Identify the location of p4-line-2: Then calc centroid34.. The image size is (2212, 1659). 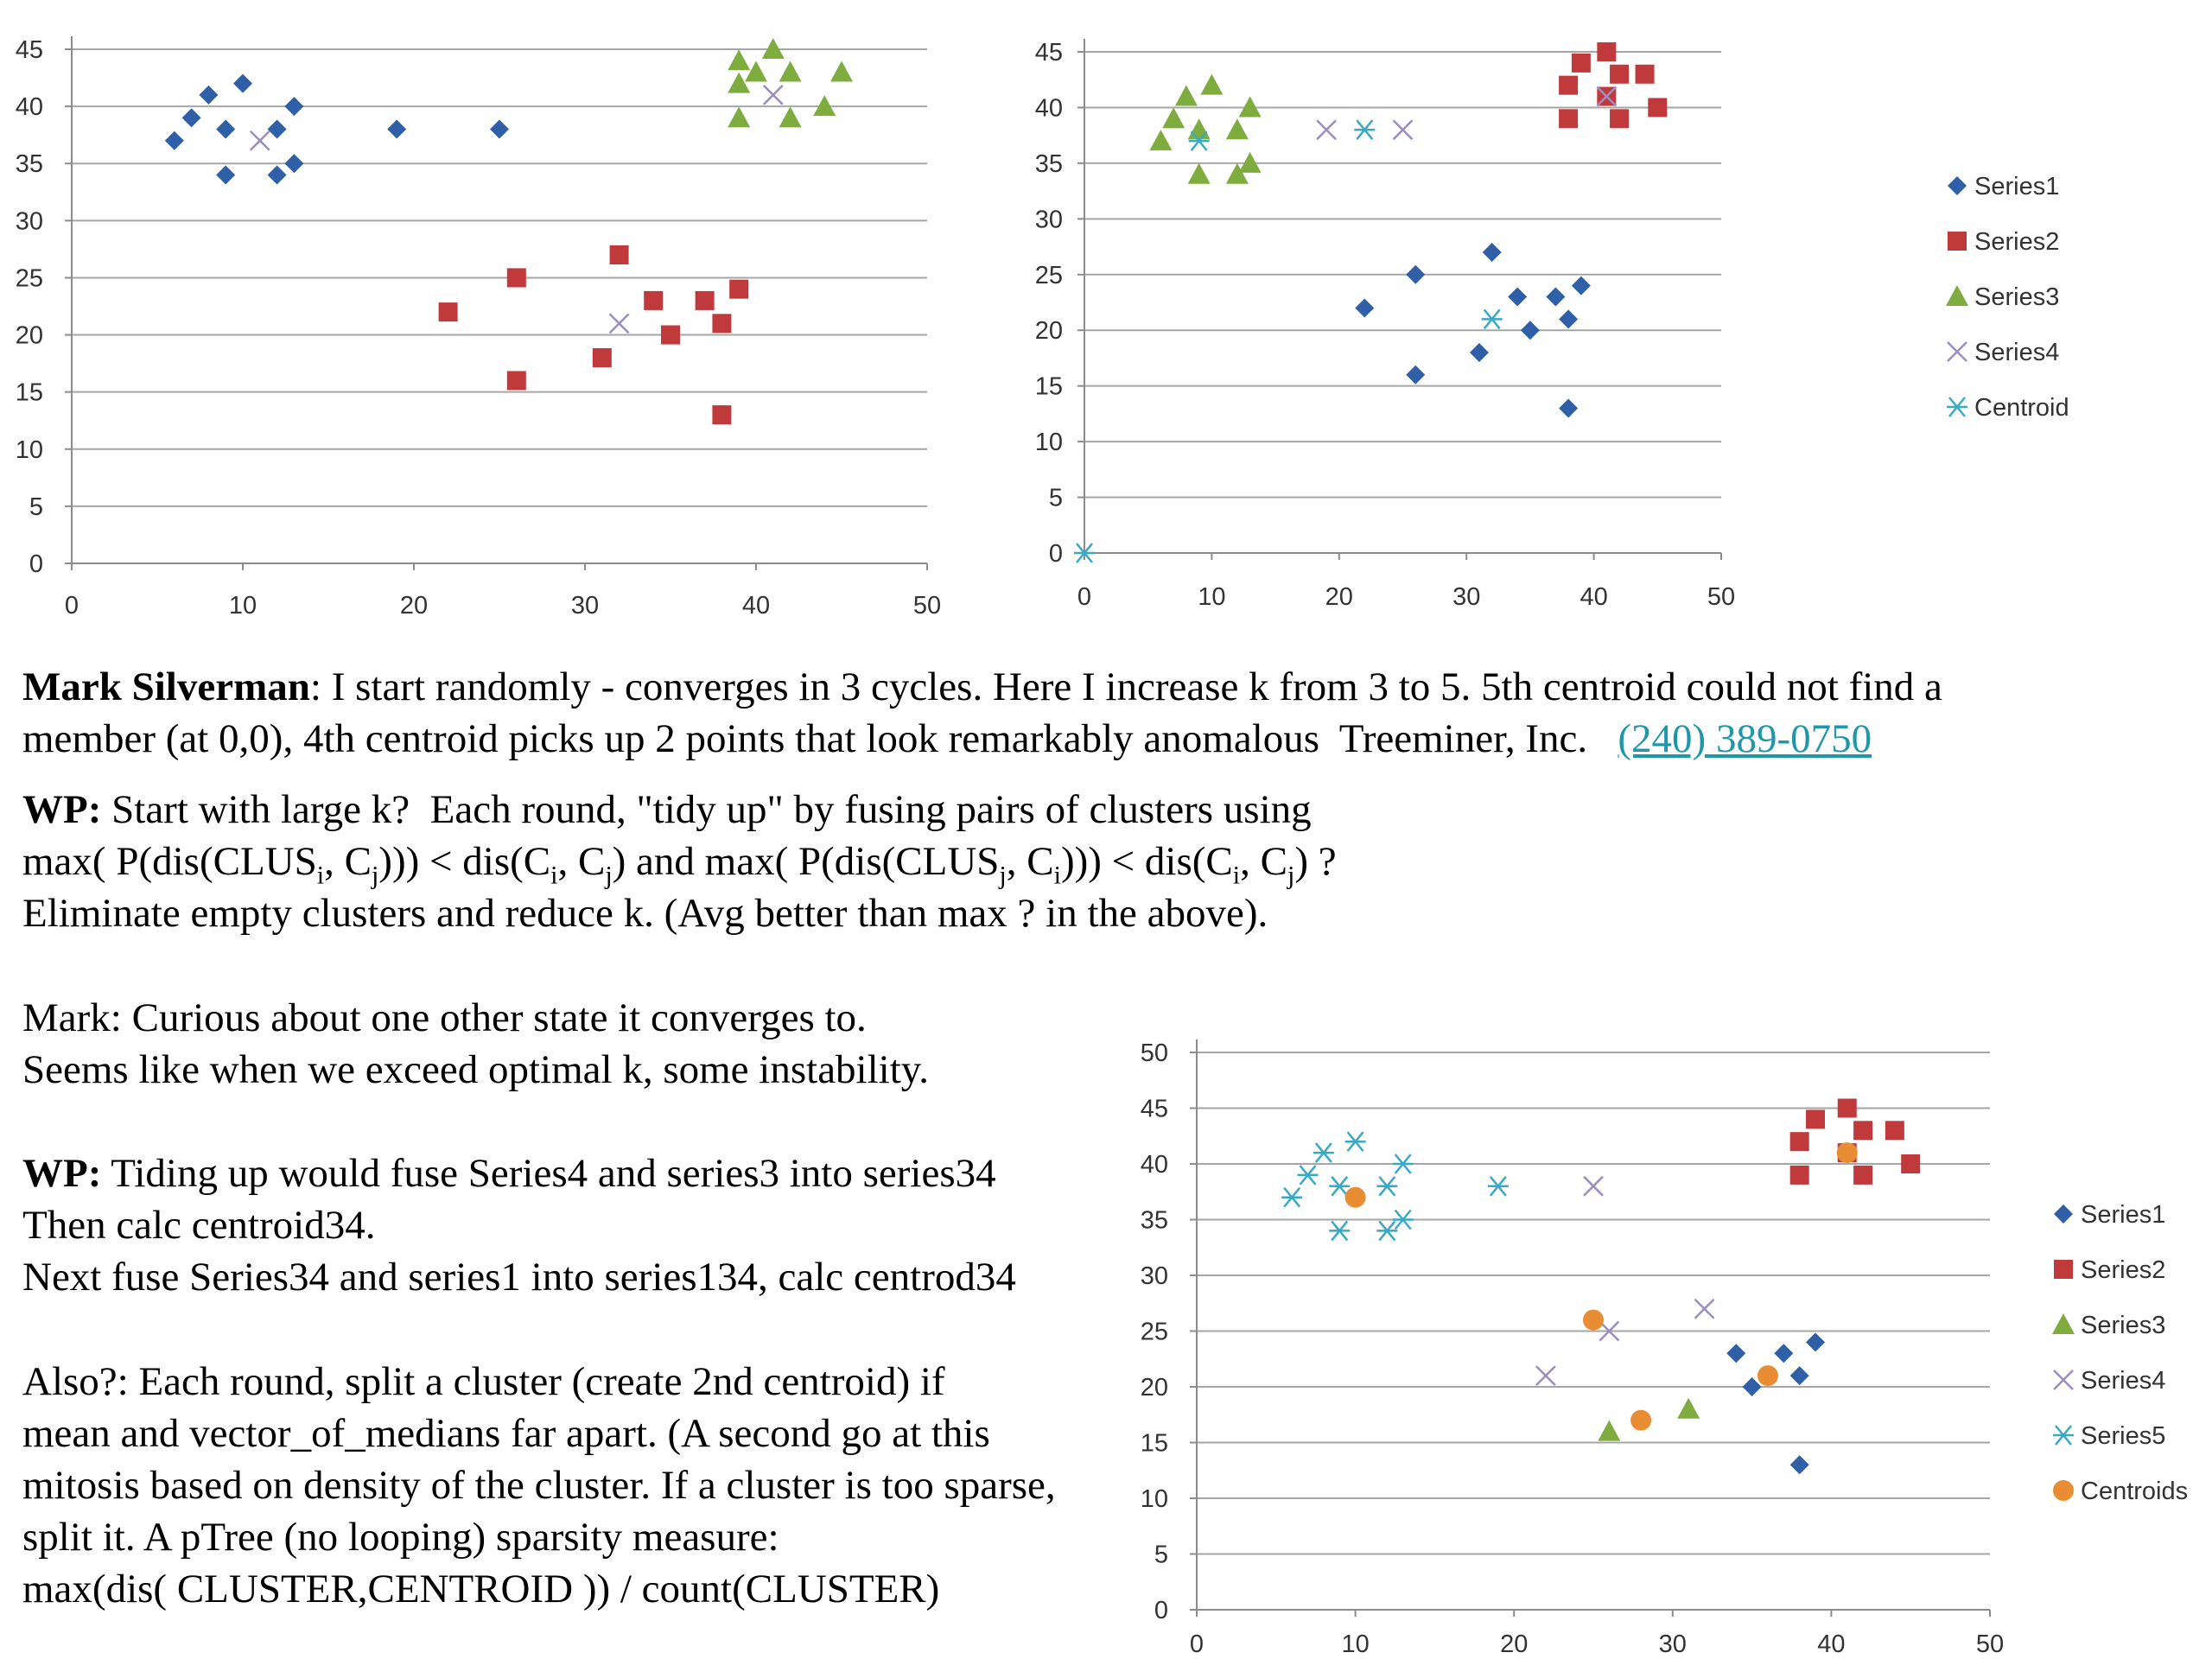
(519, 1225).